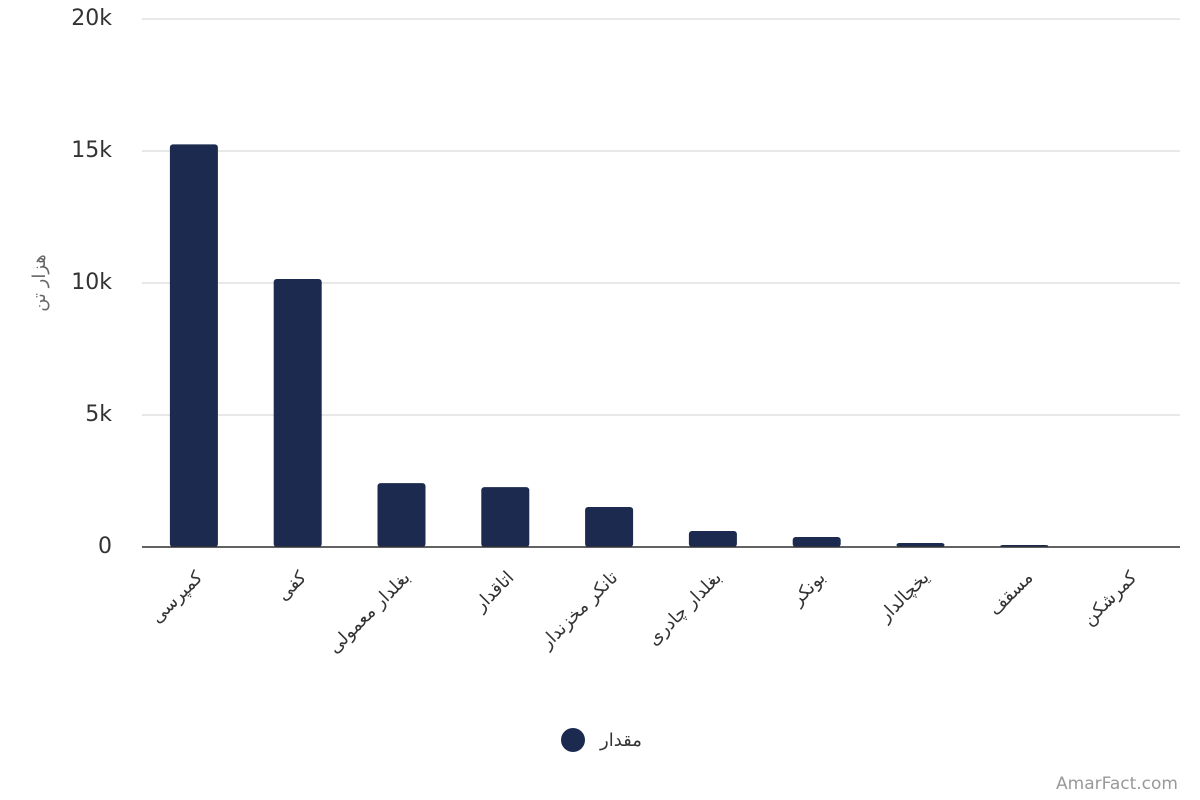  I want to click on watermark: AmarFact.com, so click(1117, 784).